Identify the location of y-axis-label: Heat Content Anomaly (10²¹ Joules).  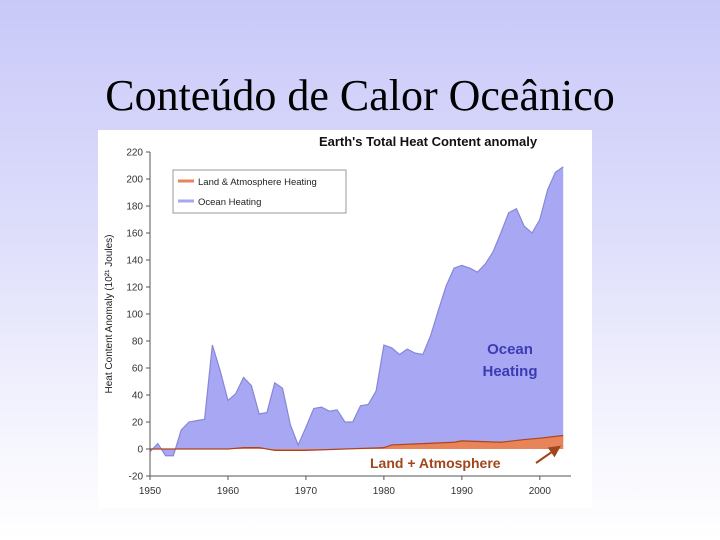
(109, 314).